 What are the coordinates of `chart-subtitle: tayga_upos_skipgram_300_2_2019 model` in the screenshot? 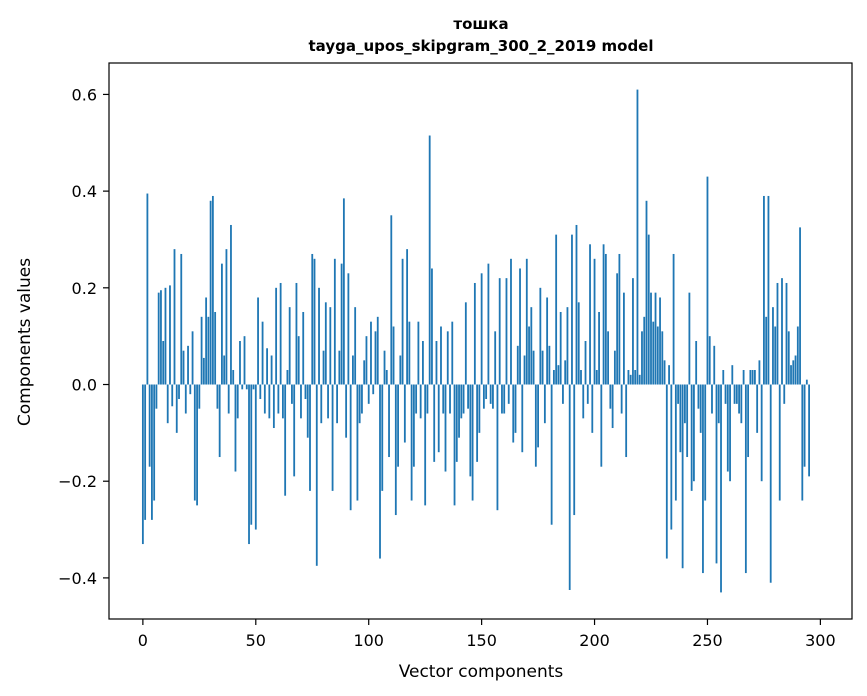 It's located at (481, 46).